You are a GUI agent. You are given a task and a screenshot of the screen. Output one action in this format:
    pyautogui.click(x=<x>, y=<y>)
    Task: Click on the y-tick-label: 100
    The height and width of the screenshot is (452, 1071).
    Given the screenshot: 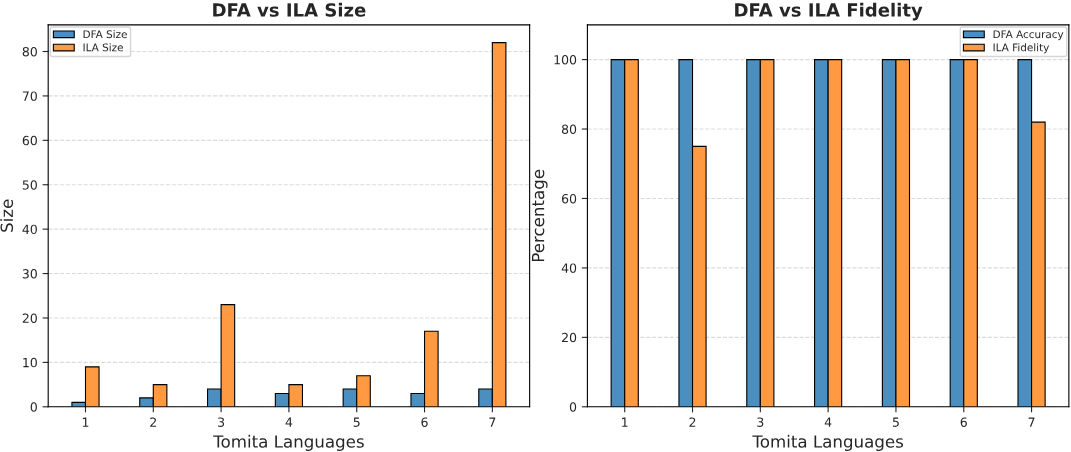 What is the action you would take?
    pyautogui.click(x=565, y=60)
    